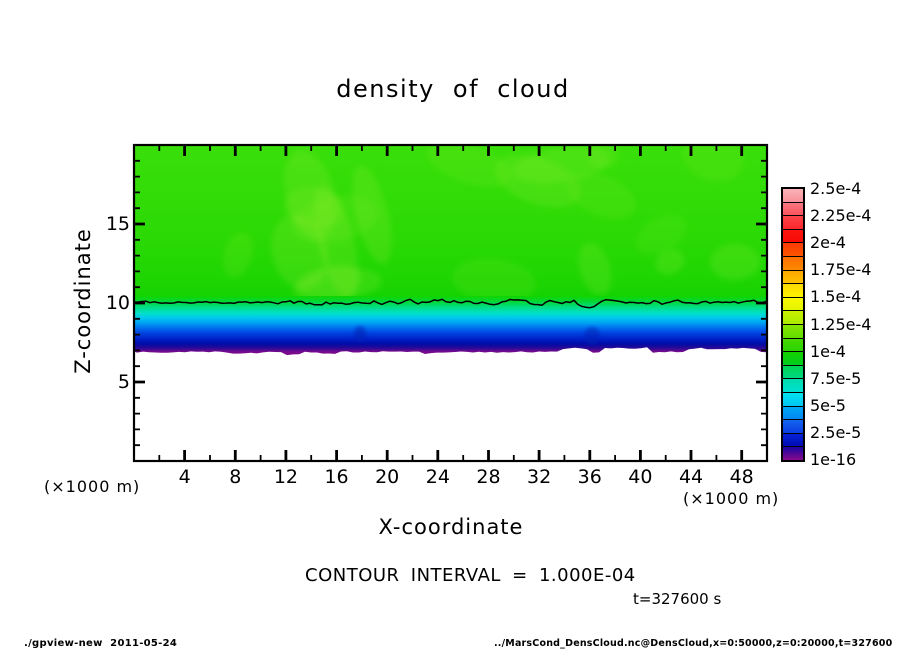 The height and width of the screenshot is (654, 904). I want to click on colorbar-label: 2.5e-4, so click(836, 188).